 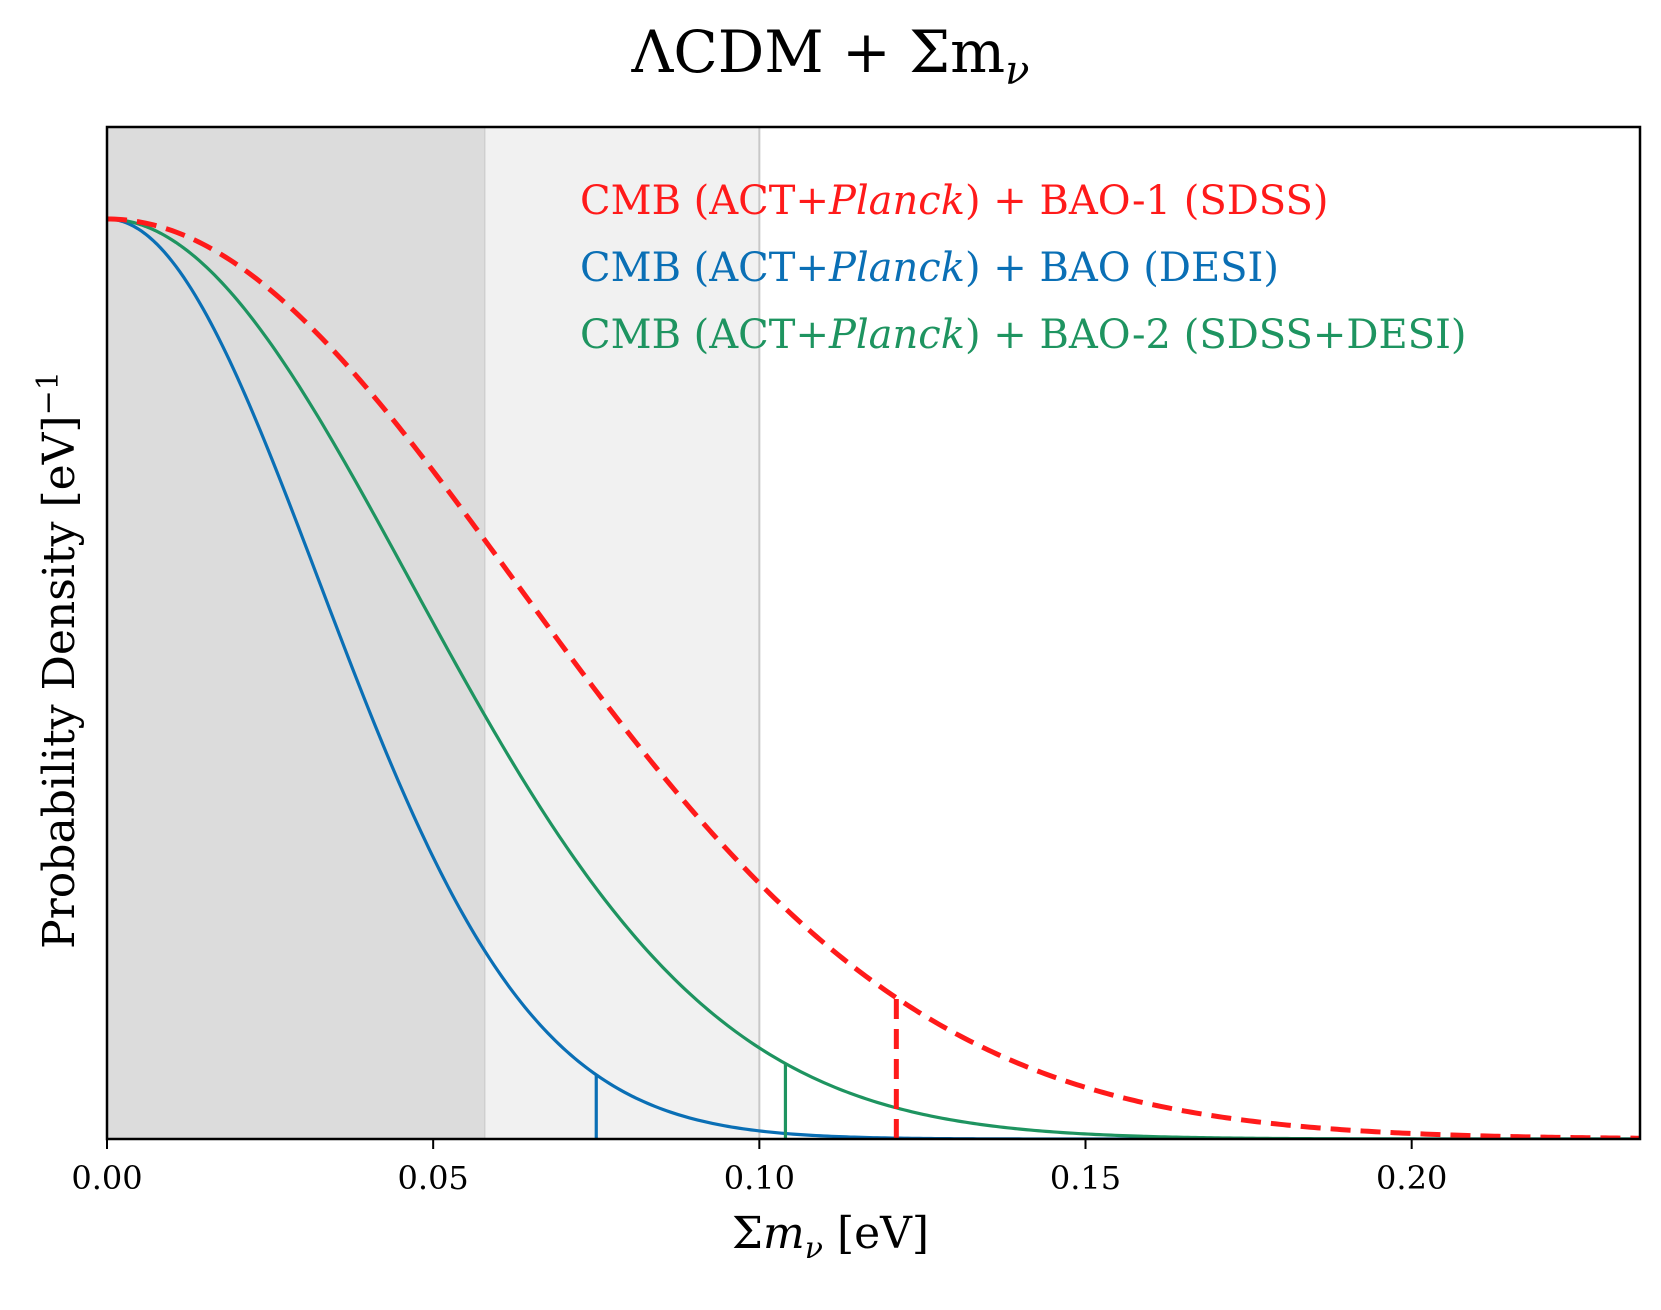 I want to click on legend-entry-bao2: CMB (ACT+Planck) + BAO-2 (SDSS+DESI), so click(x=1023, y=335).